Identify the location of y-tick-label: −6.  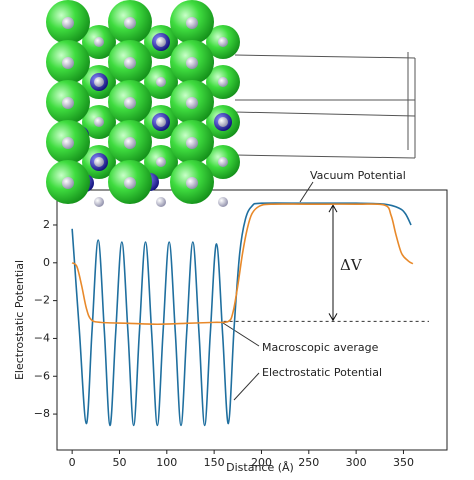
(42, 375).